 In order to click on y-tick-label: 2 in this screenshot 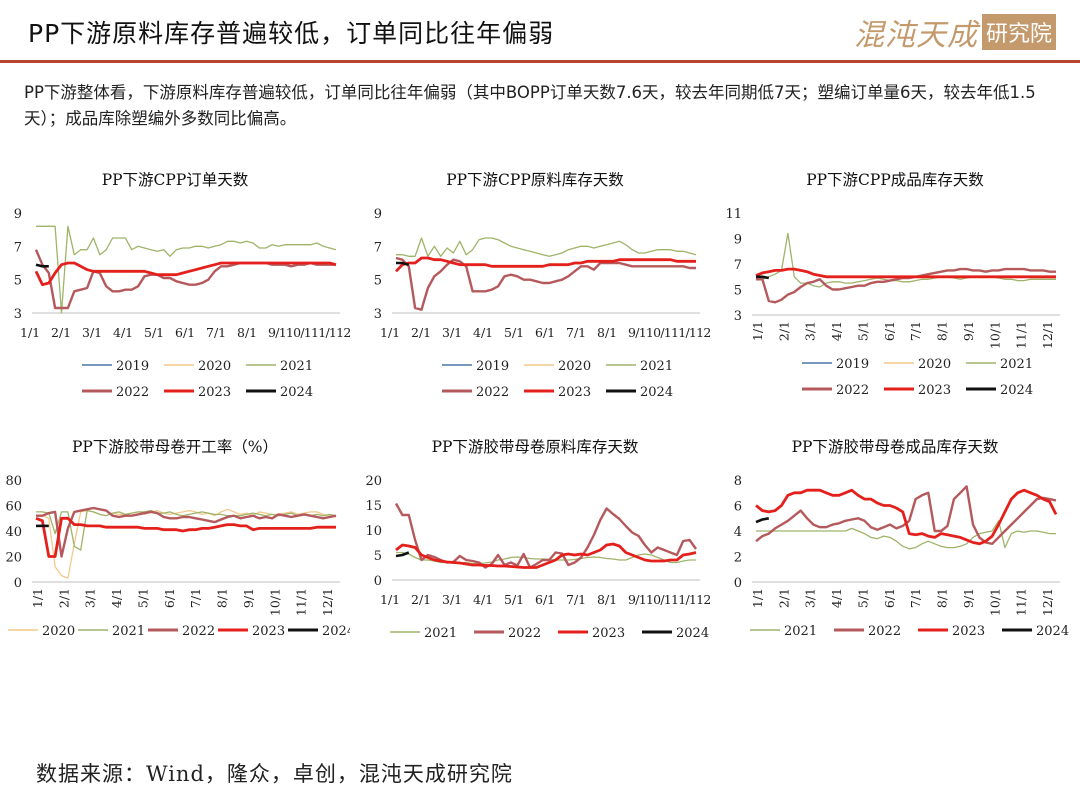, I will do `click(738, 558)`.